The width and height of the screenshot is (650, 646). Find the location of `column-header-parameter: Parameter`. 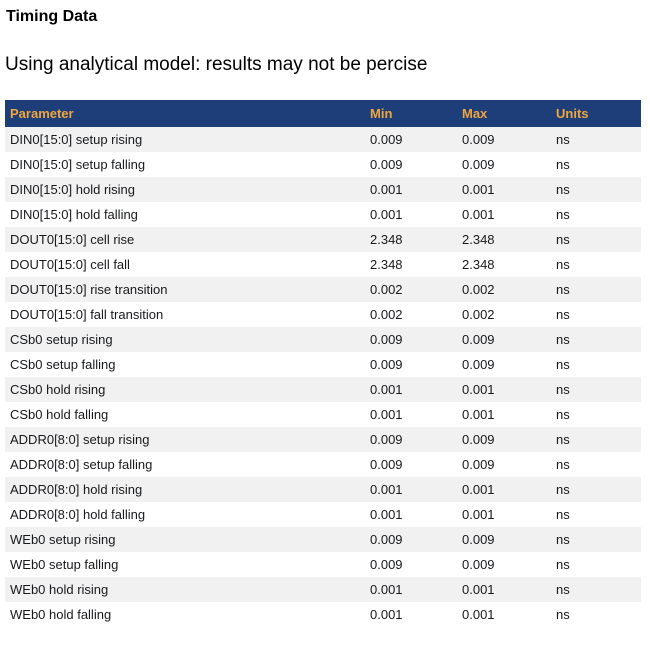

column-header-parameter: Parameter is located at coordinates (42, 113).